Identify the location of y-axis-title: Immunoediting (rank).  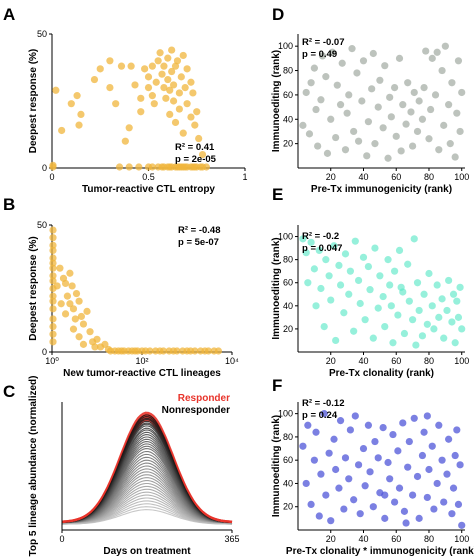
(276, 101).